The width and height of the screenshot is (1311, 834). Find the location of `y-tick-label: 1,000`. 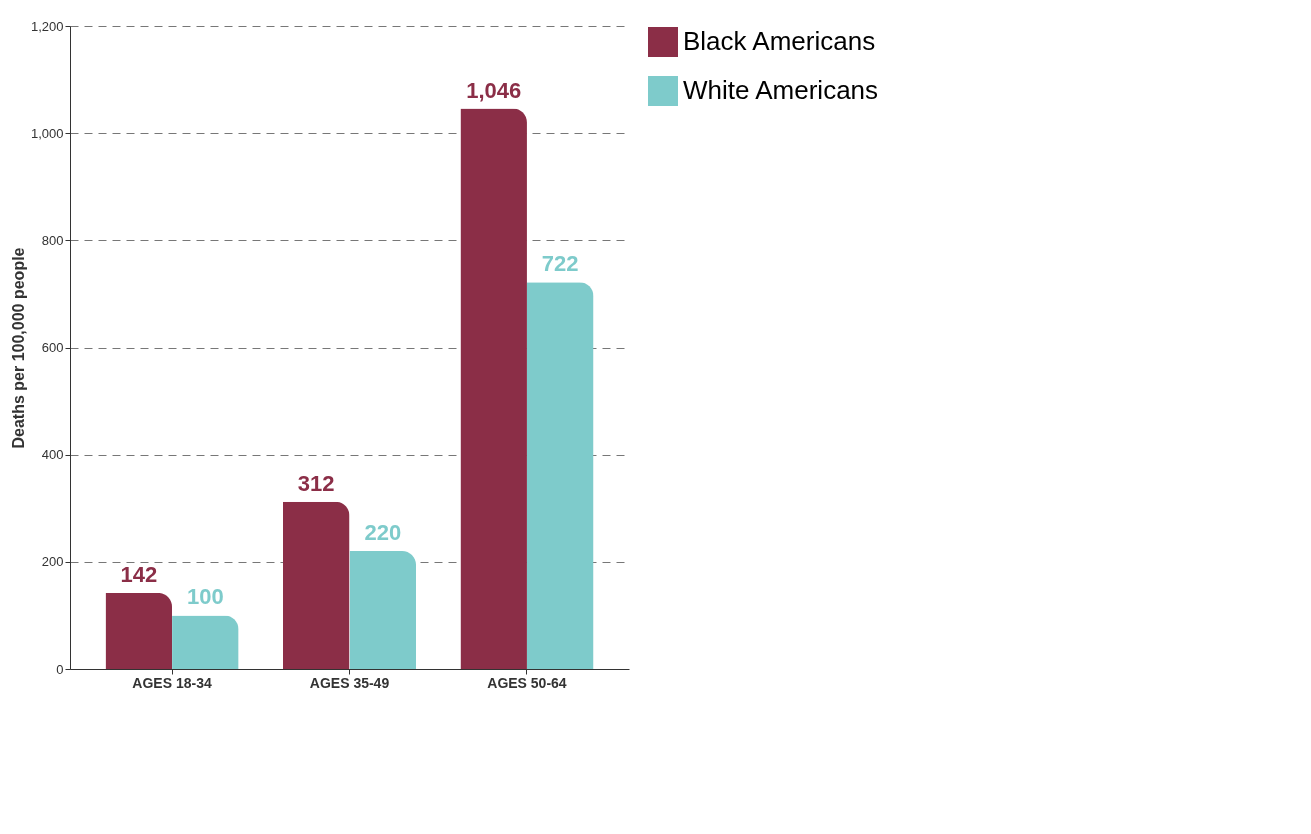

y-tick-label: 1,000 is located at coordinates (47, 133).